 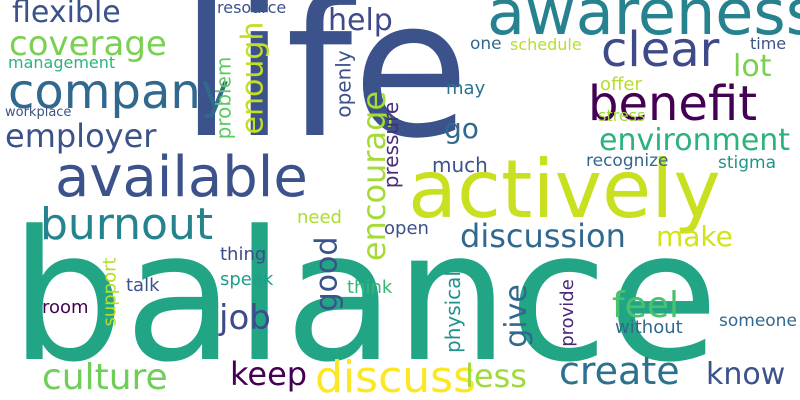 What do you see at coordinates (649, 327) in the screenshot?
I see `word-without: without` at bounding box center [649, 327].